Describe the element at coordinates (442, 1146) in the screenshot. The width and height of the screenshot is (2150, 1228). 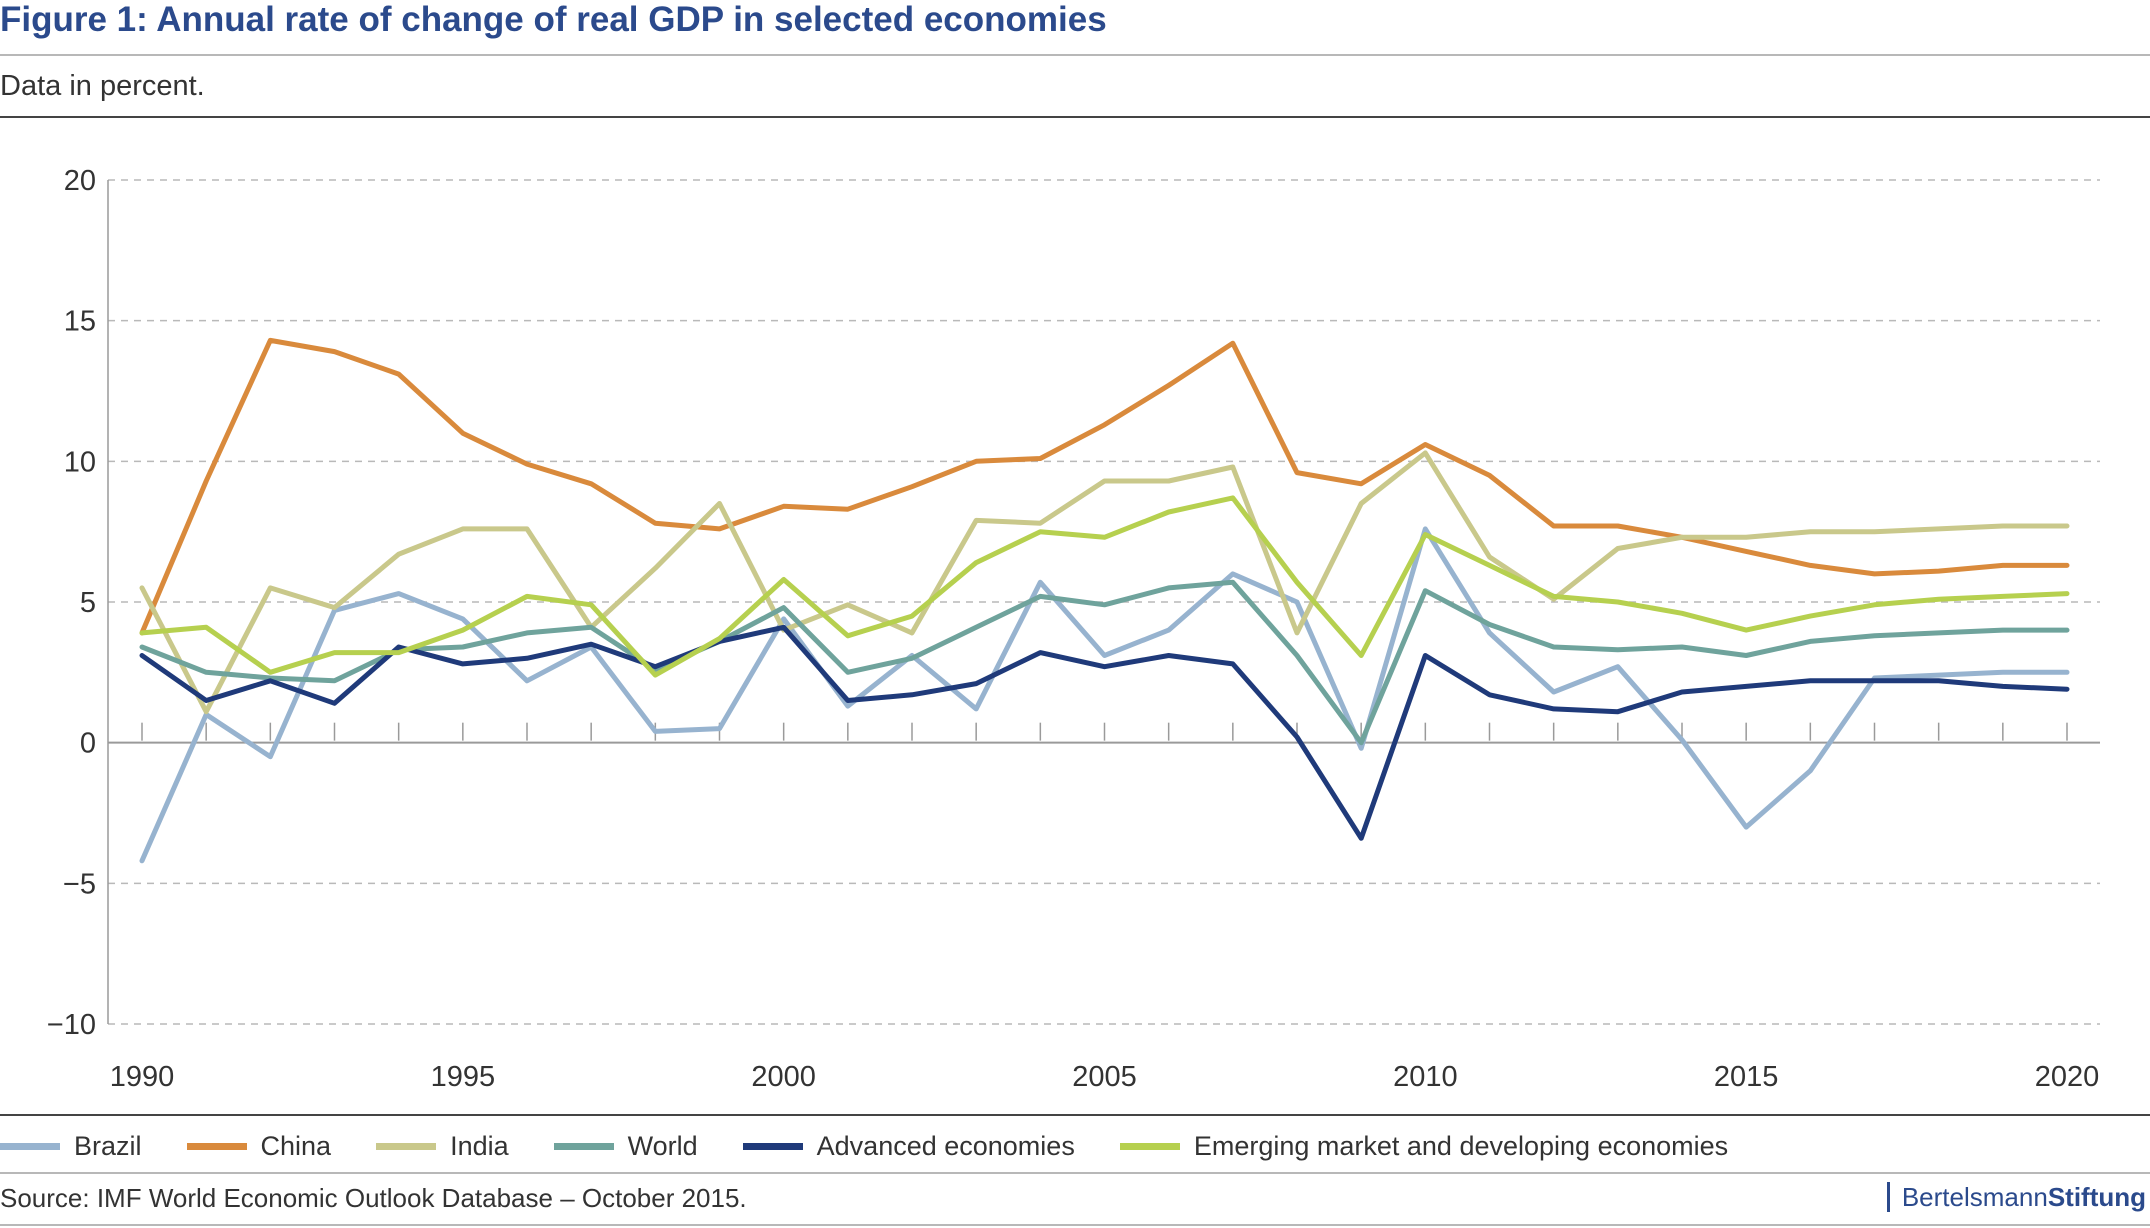
I see `legend-item-india: India` at that location.